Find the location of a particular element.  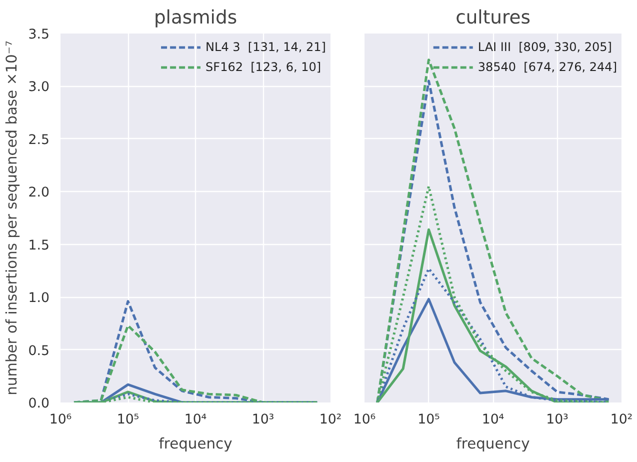

y-axis-title: number of insertions per sequenced base ×10⁻⁷ is located at coordinates (11, 218).